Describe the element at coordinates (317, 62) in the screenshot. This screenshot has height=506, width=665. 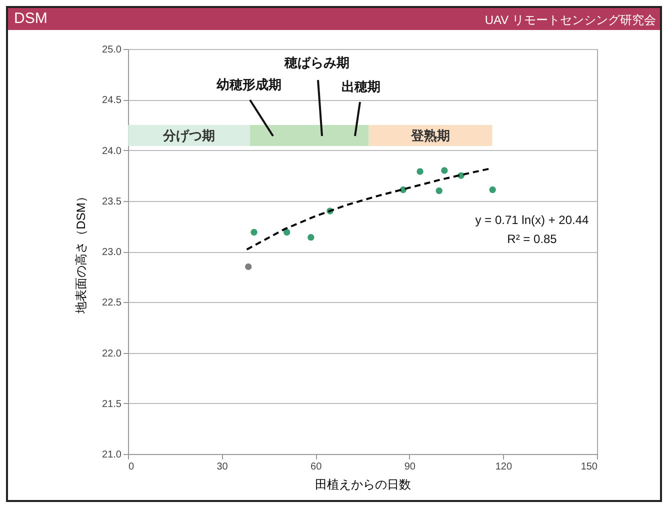
I see `annotation: 穂ばらみ期` at that location.